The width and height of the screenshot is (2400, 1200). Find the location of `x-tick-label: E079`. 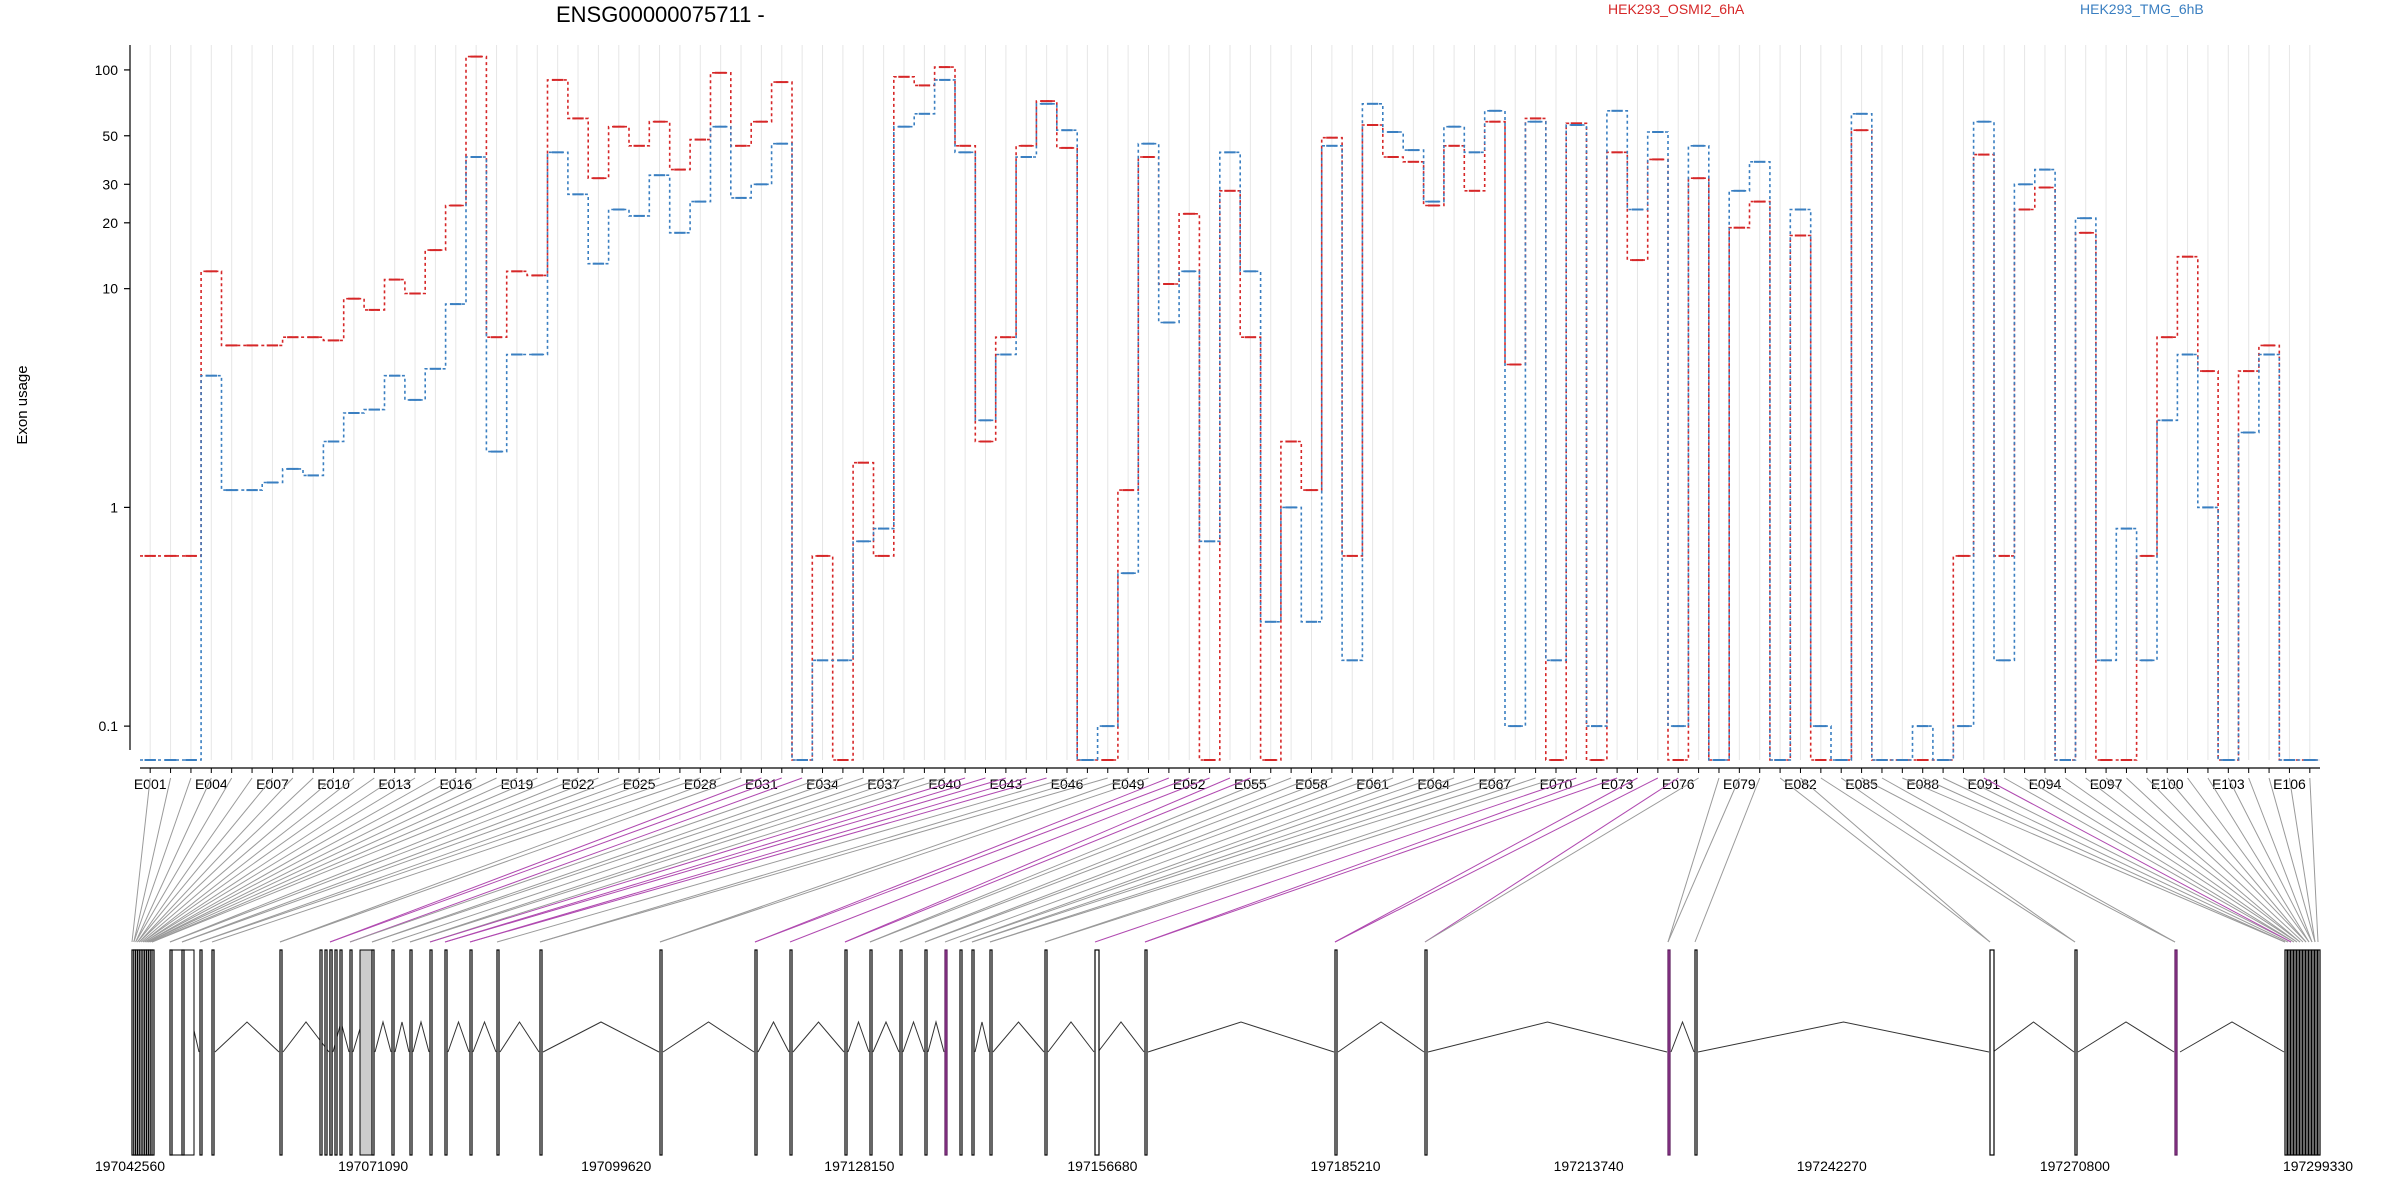

x-tick-label: E079 is located at coordinates (1739, 784).